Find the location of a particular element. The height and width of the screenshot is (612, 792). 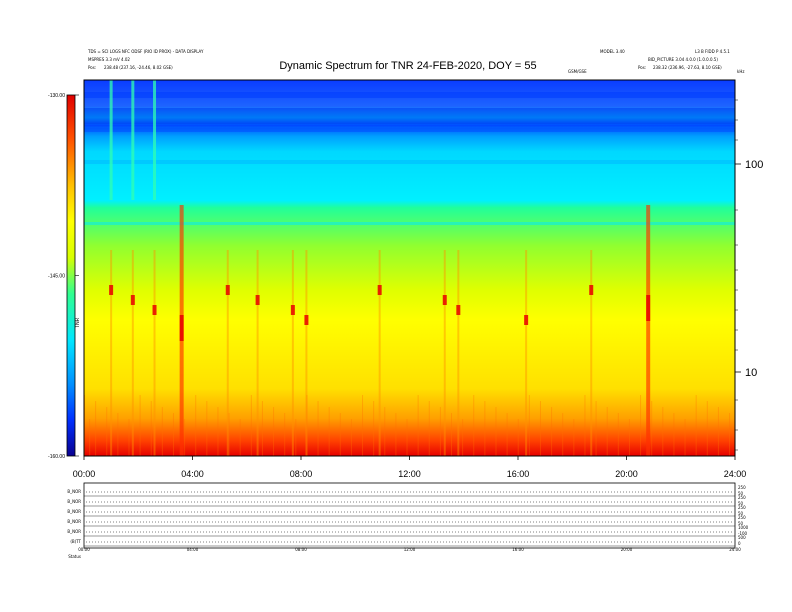

unit-label: kHz is located at coordinates (740, 71).